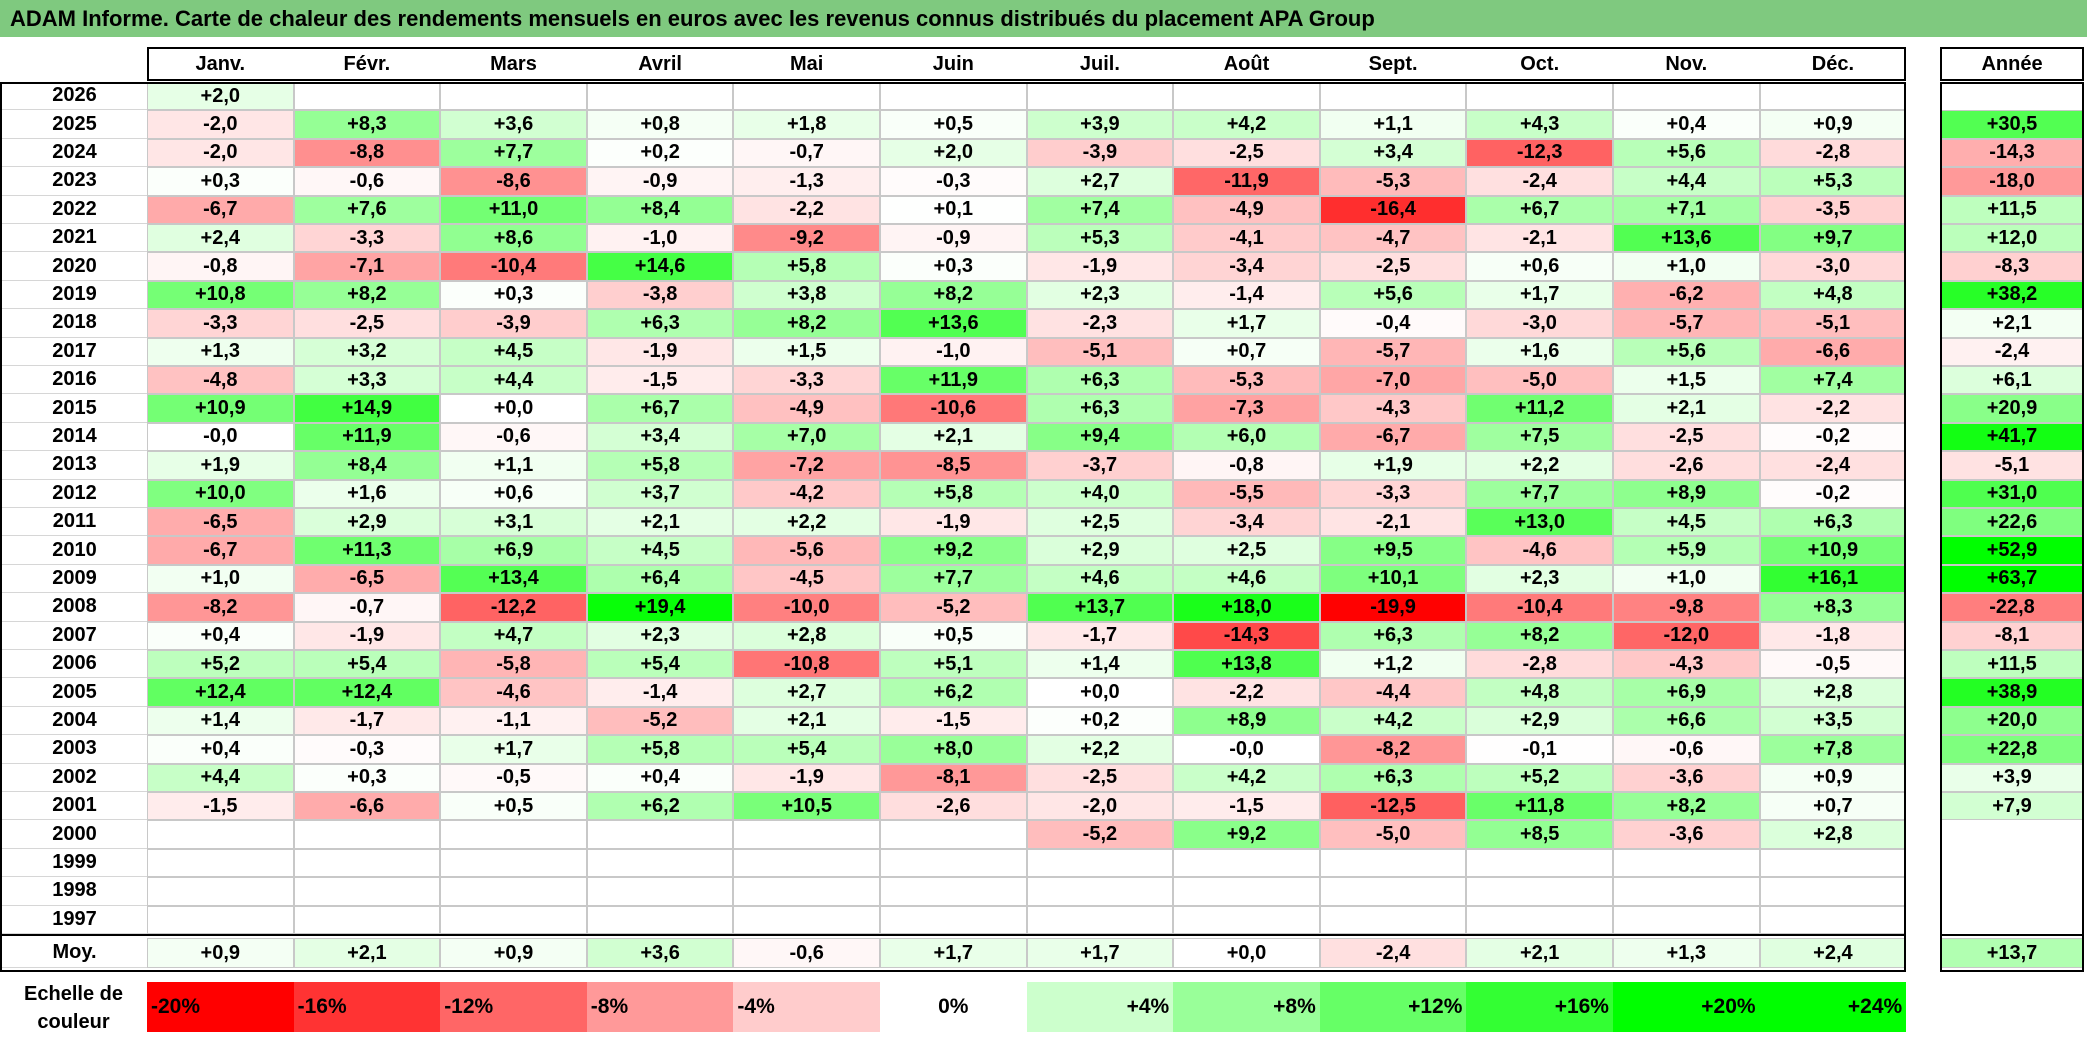 The width and height of the screenshot is (2087, 1037). What do you see at coordinates (1833, 380) in the screenshot?
I see `heatmap-cell: +7,4` at bounding box center [1833, 380].